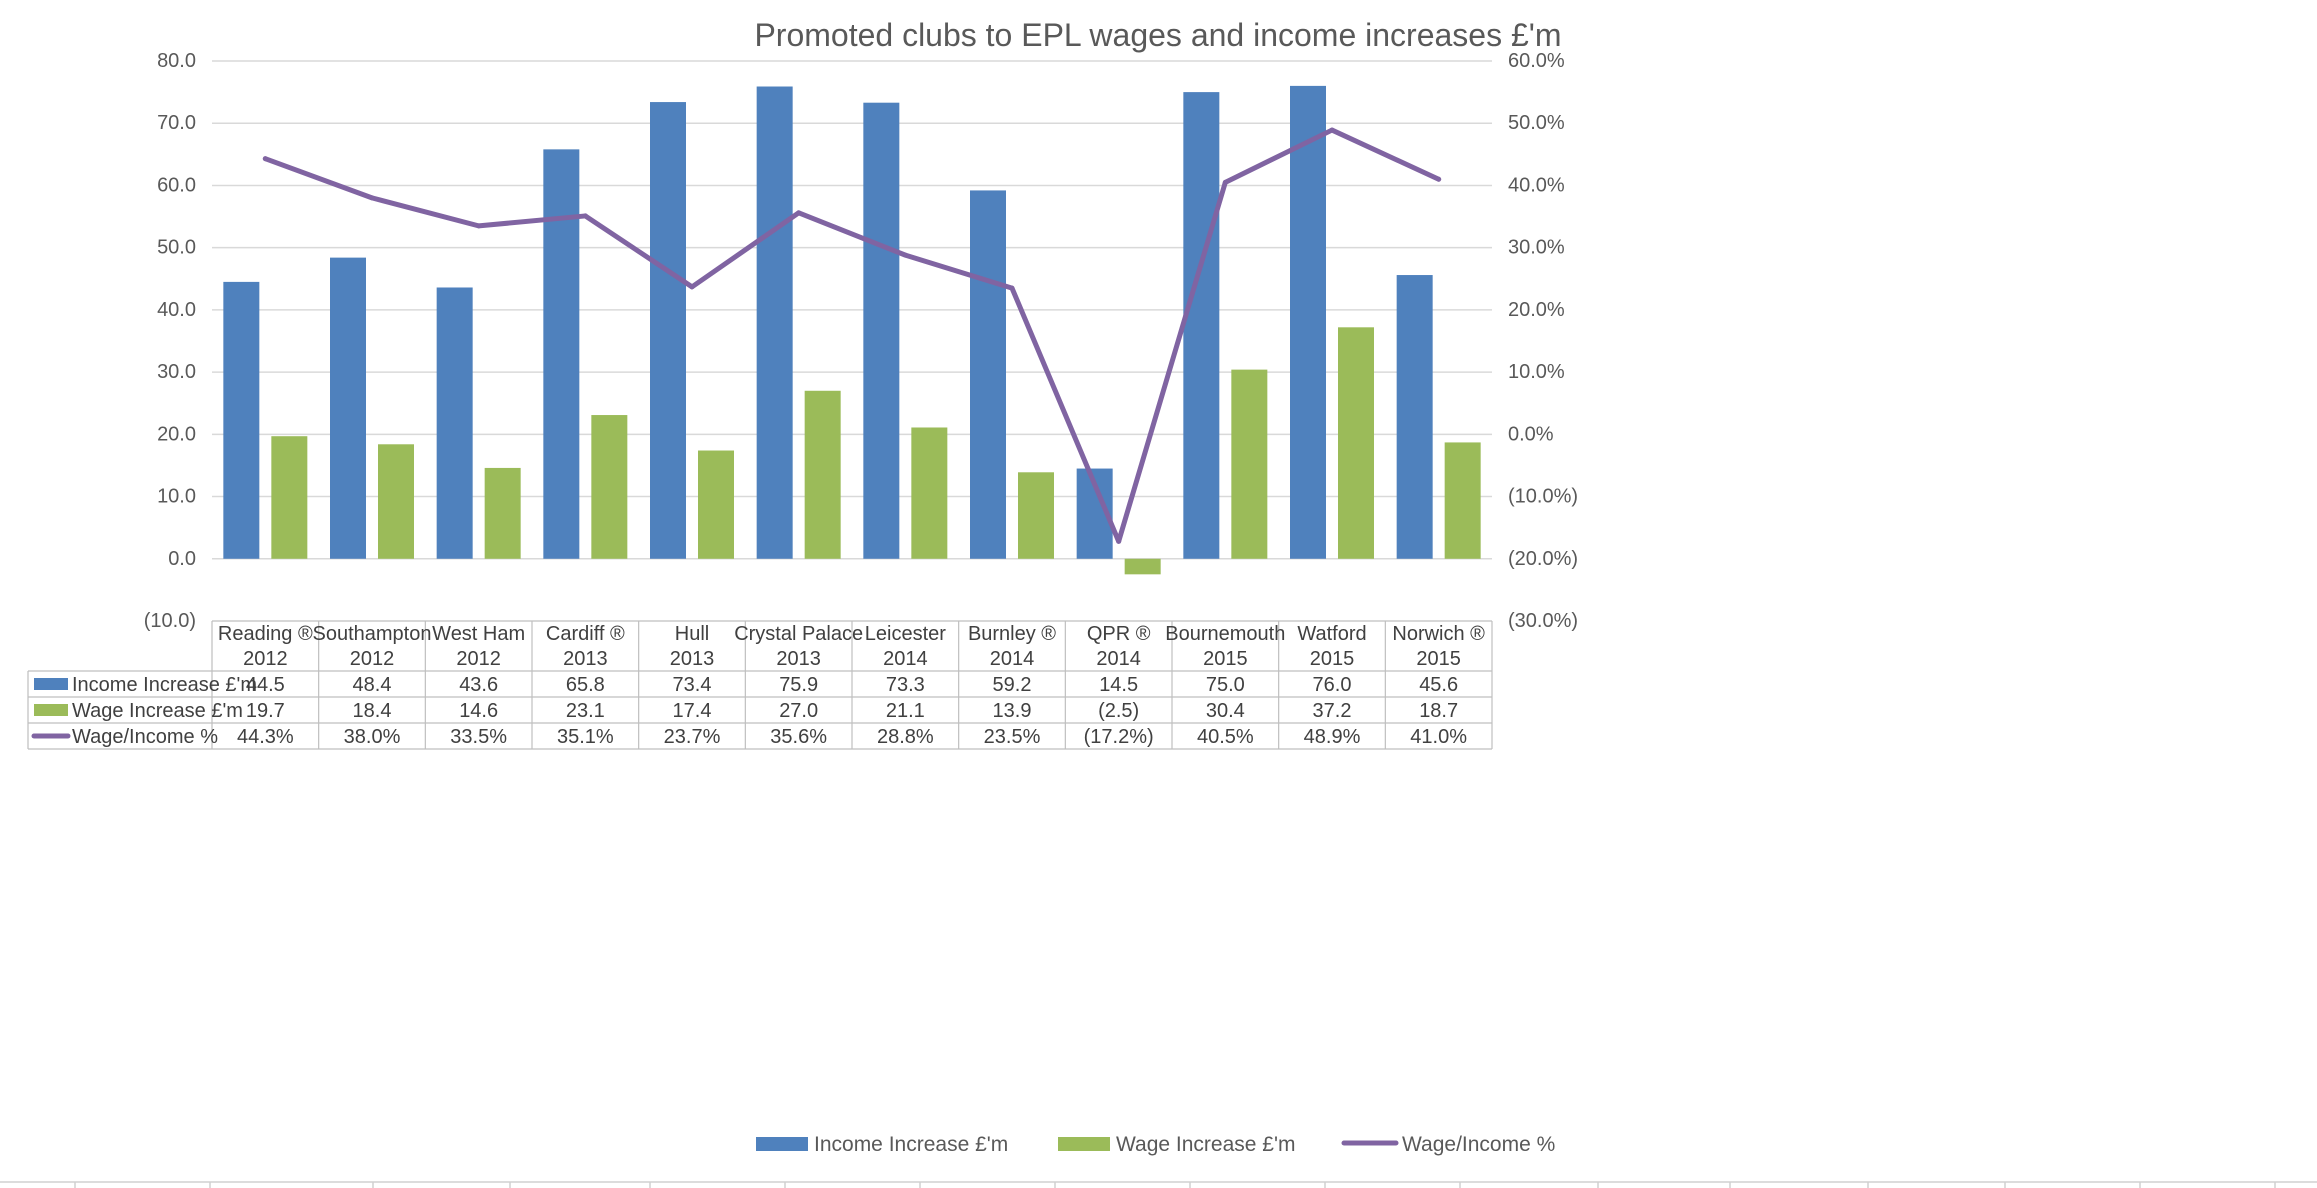 This screenshot has width=2317, height=1188. What do you see at coordinates (1012, 711) in the screenshot?
I see `table-cell: 13.9` at bounding box center [1012, 711].